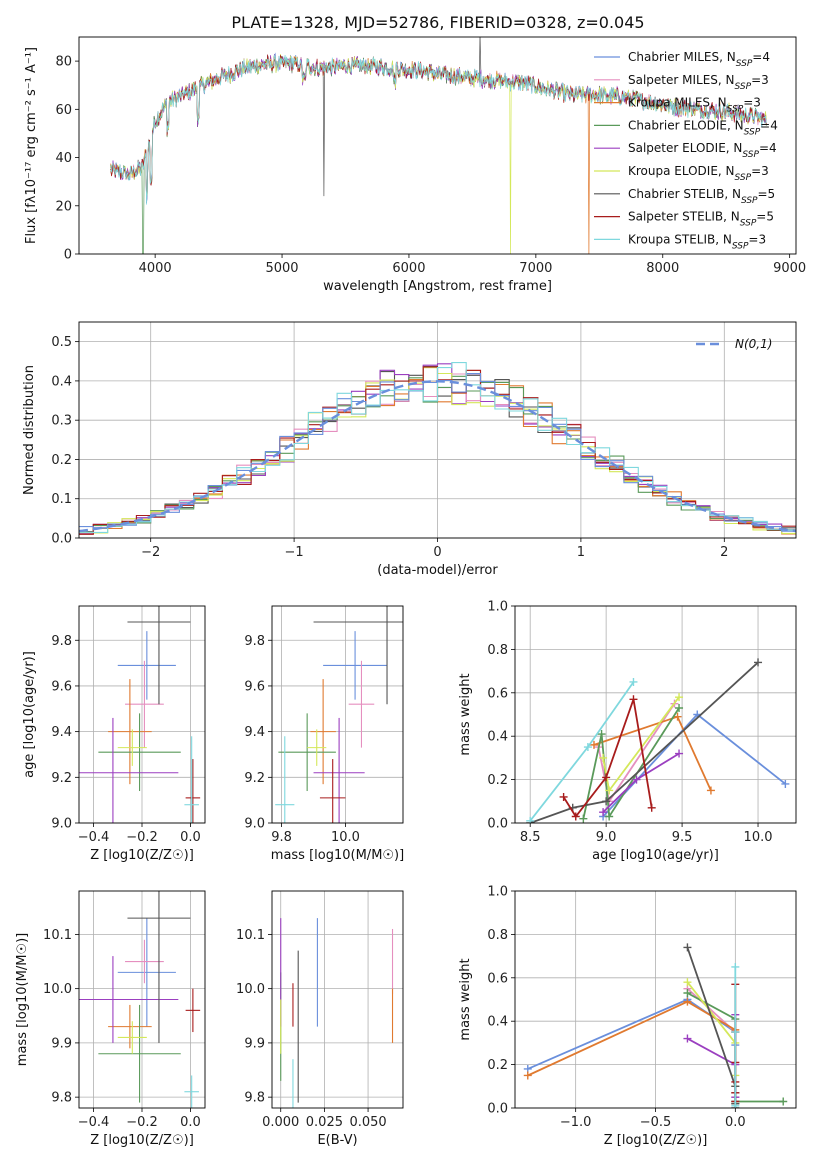 Image resolution: width=819 pixels, height=1170 pixels. What do you see at coordinates (684, 194) in the screenshot?
I see `legend-name: Chabrier STELIB, N` at bounding box center [684, 194].